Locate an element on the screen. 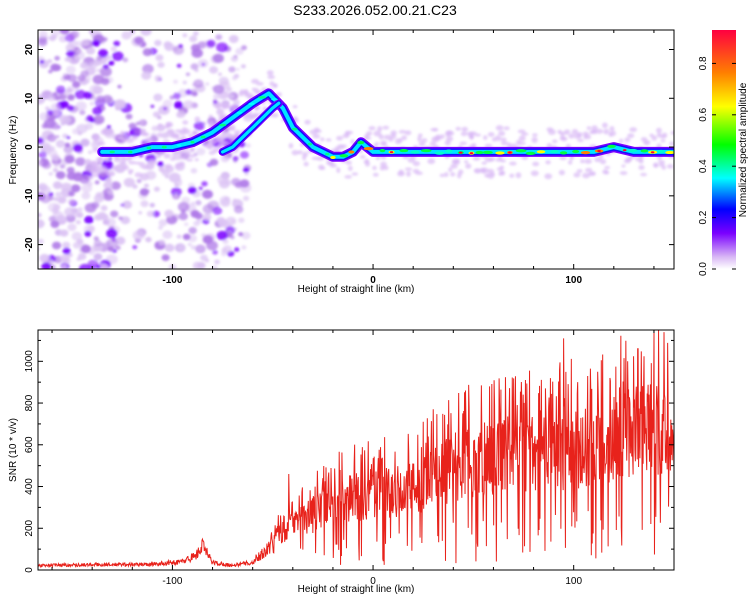 Image resolution: width=750 pixels, height=600 pixels. y-tick-label: 400 is located at coordinates (29, 486).